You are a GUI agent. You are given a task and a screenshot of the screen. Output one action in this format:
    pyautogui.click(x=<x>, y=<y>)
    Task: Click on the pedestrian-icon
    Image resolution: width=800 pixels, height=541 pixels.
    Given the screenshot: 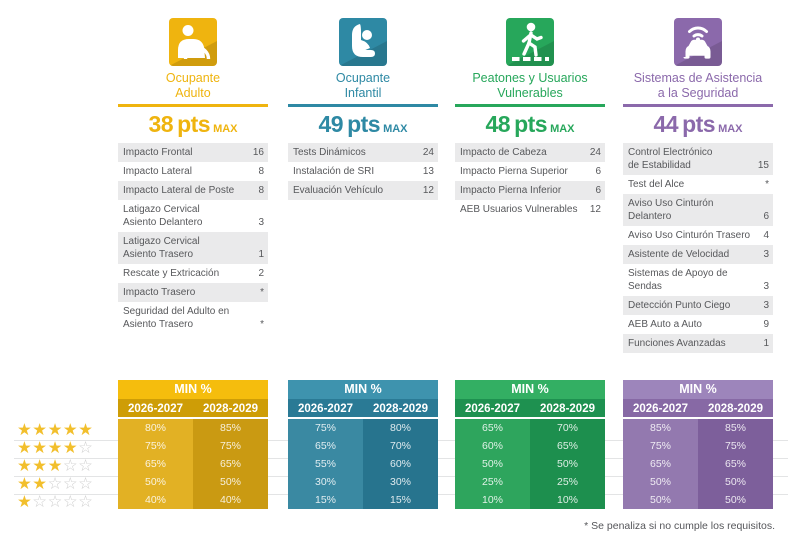 What is the action you would take?
    pyautogui.click(x=530, y=42)
    